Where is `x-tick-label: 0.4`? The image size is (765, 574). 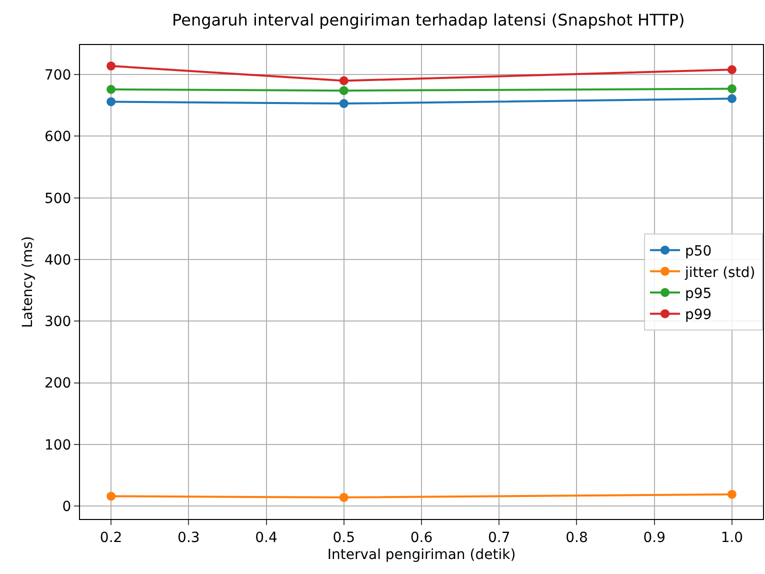
x-tick-label: 0.4 is located at coordinates (266, 538).